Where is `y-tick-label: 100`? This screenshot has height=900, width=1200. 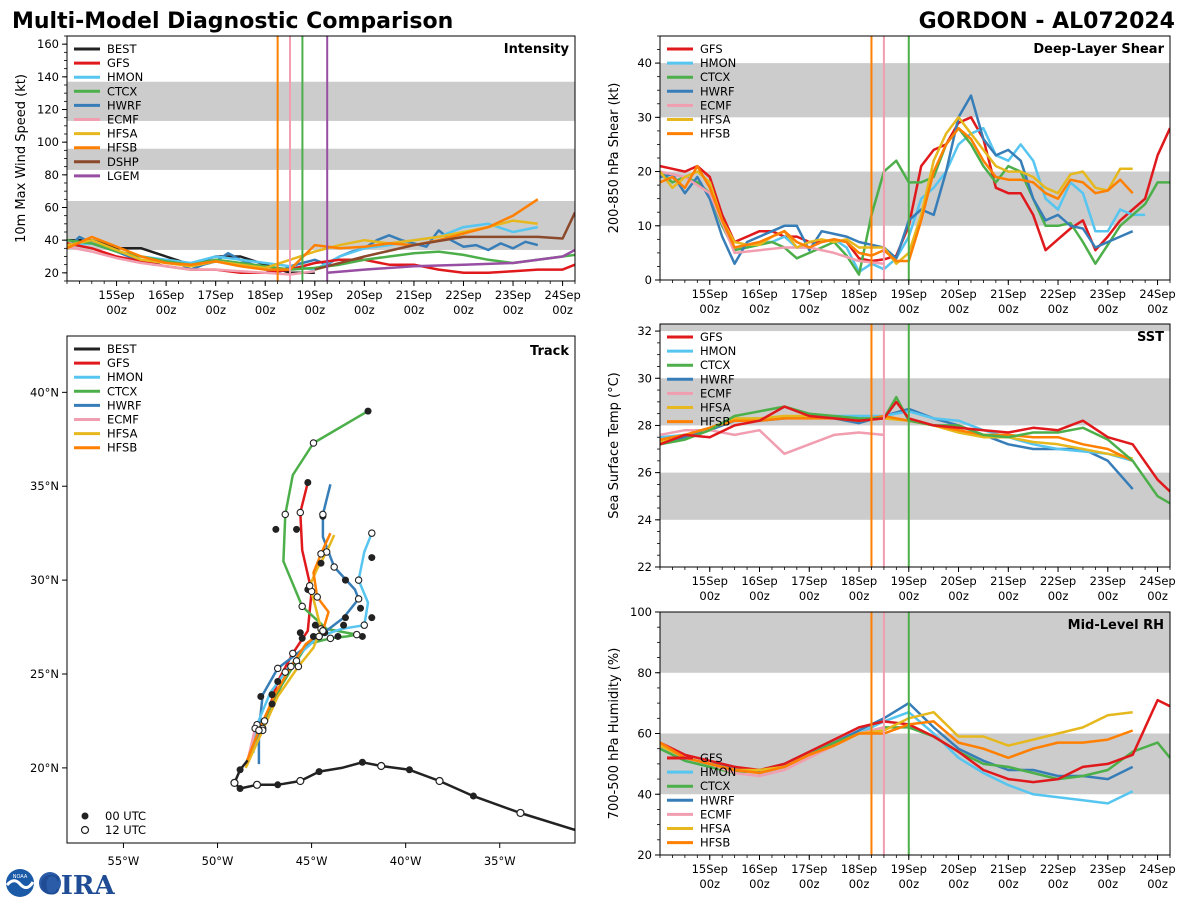
y-tick-label: 100 is located at coordinates (641, 612).